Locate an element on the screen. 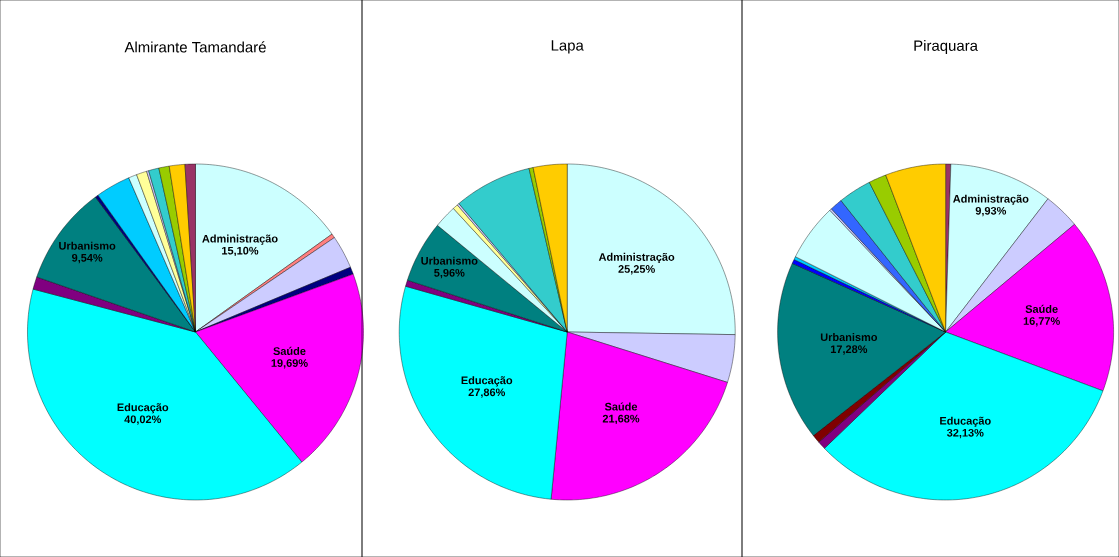 Image resolution: width=1119 pixels, height=557 pixels. data-label: 40,02% is located at coordinates (143, 420).